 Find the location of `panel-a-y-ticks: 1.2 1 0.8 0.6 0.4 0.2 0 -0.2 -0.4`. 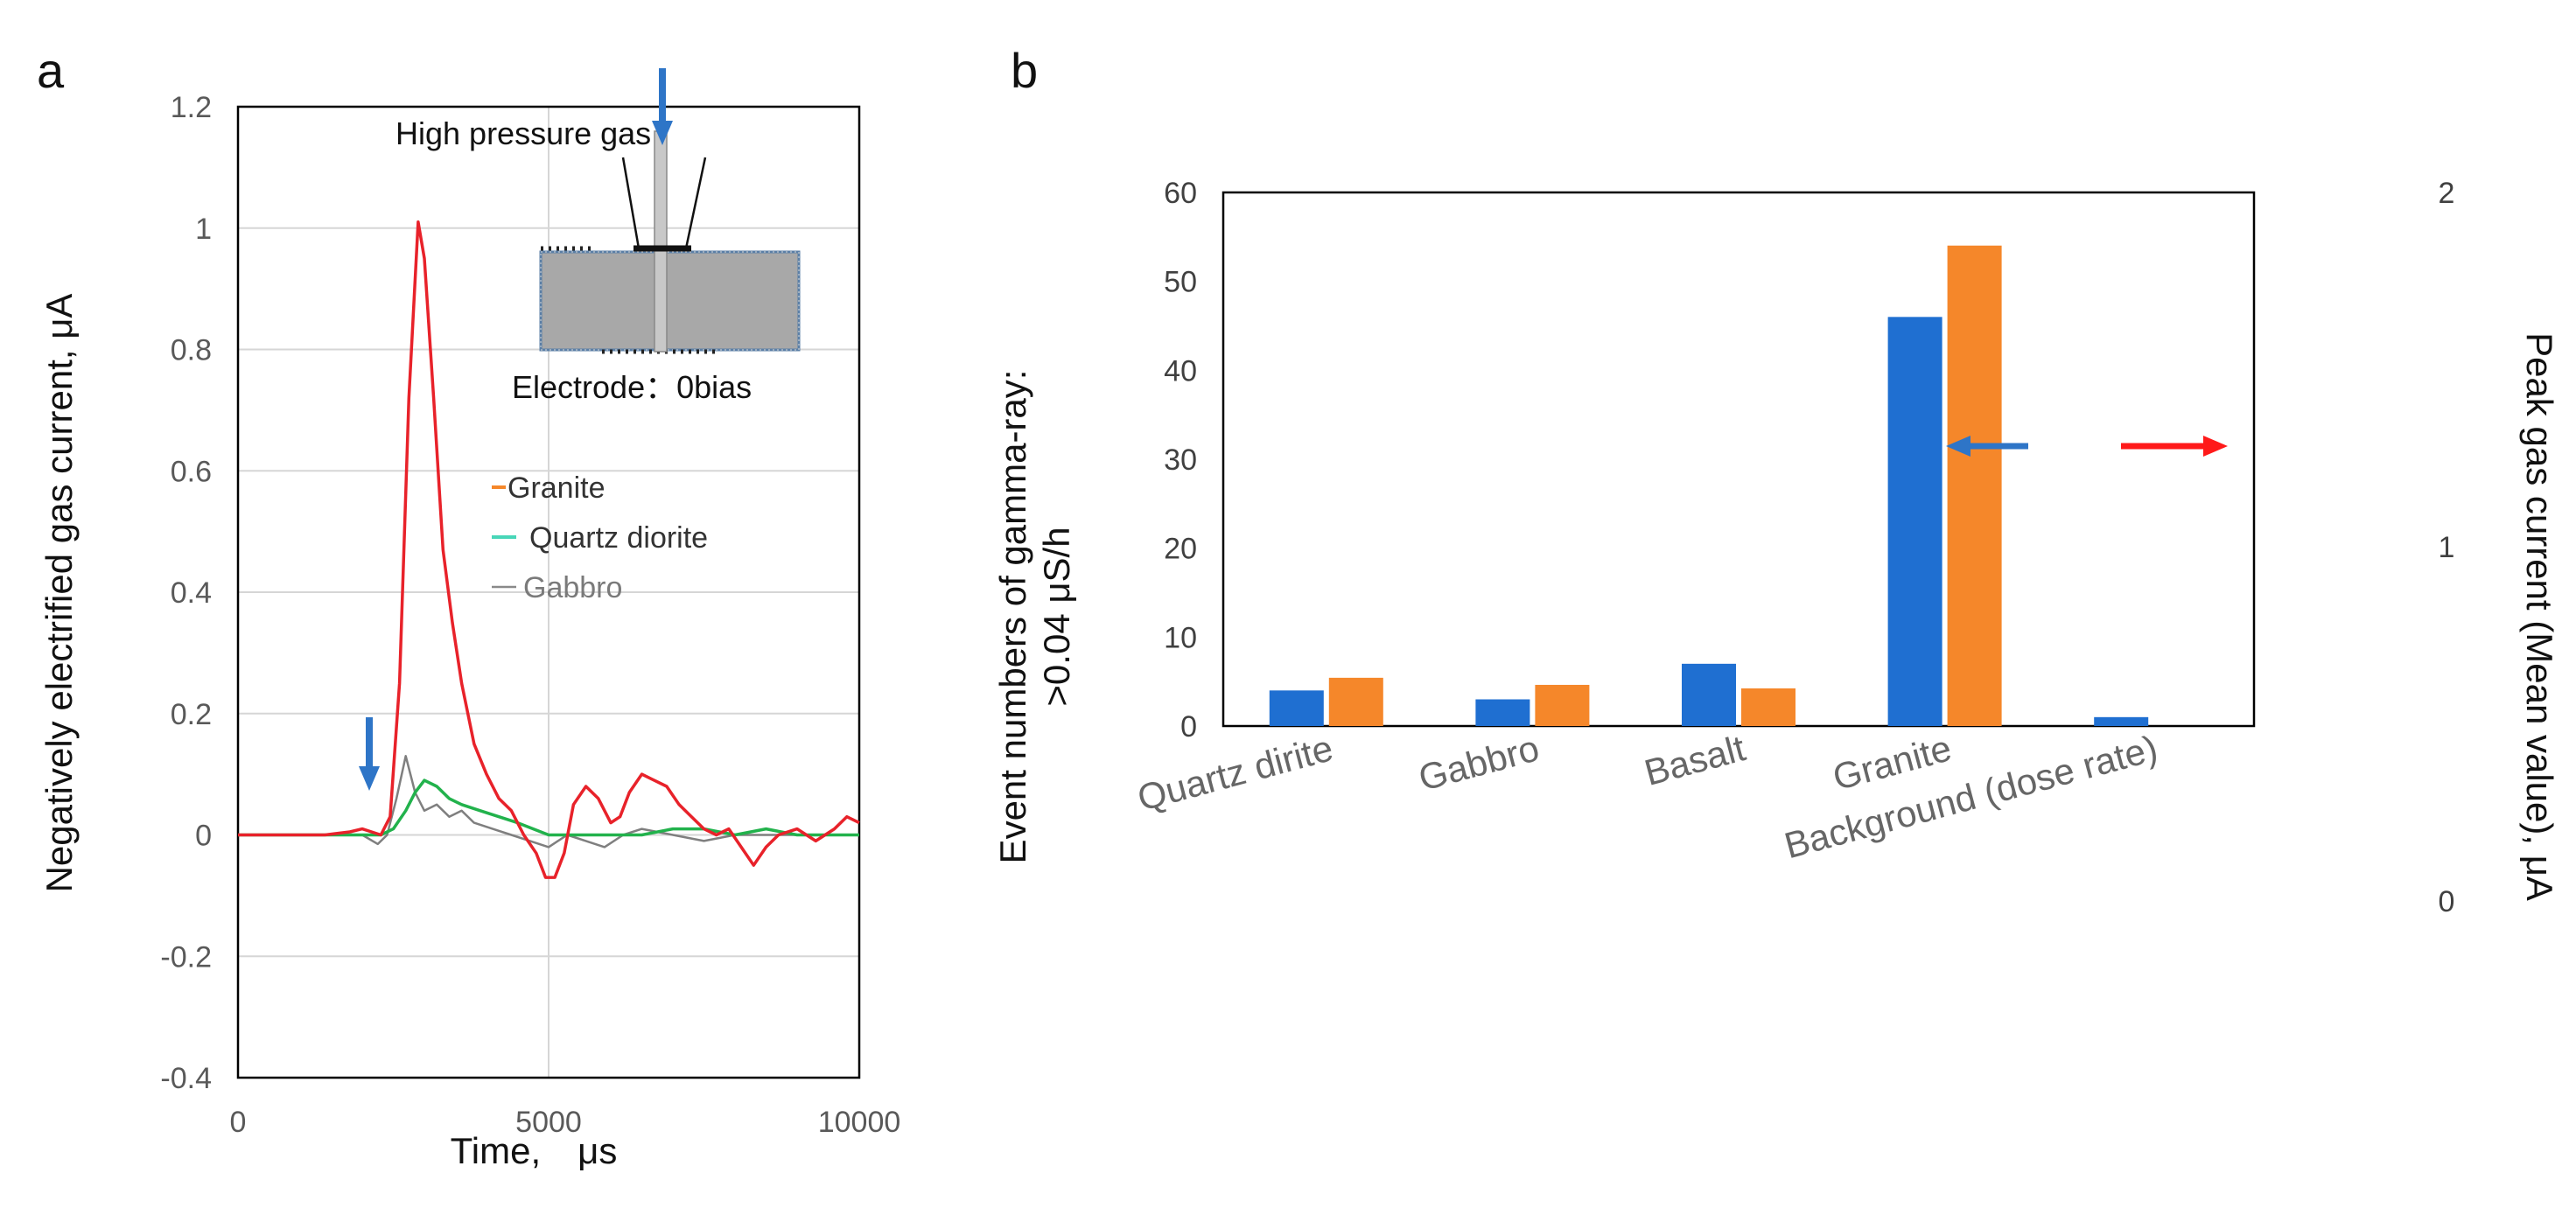

panel-a-y-ticks: 1.2 1 0.8 0.6 0.4 0.2 0 -0.2 -0.4 is located at coordinates (186, 593).